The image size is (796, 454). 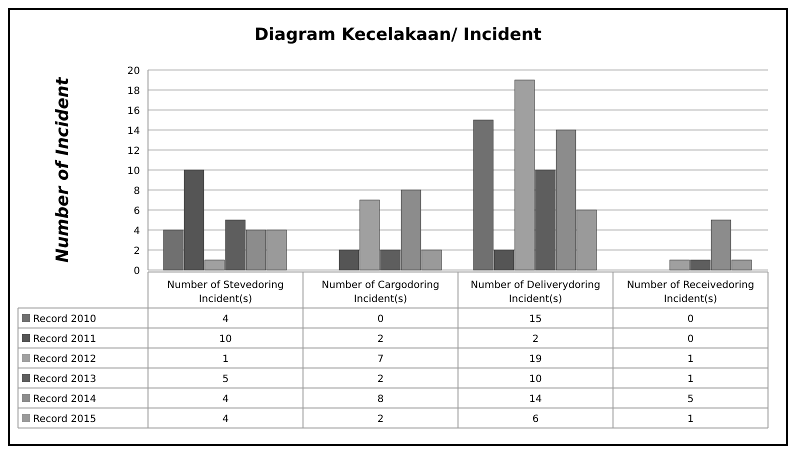 I want to click on y-tick-label: 10, so click(x=133, y=171).